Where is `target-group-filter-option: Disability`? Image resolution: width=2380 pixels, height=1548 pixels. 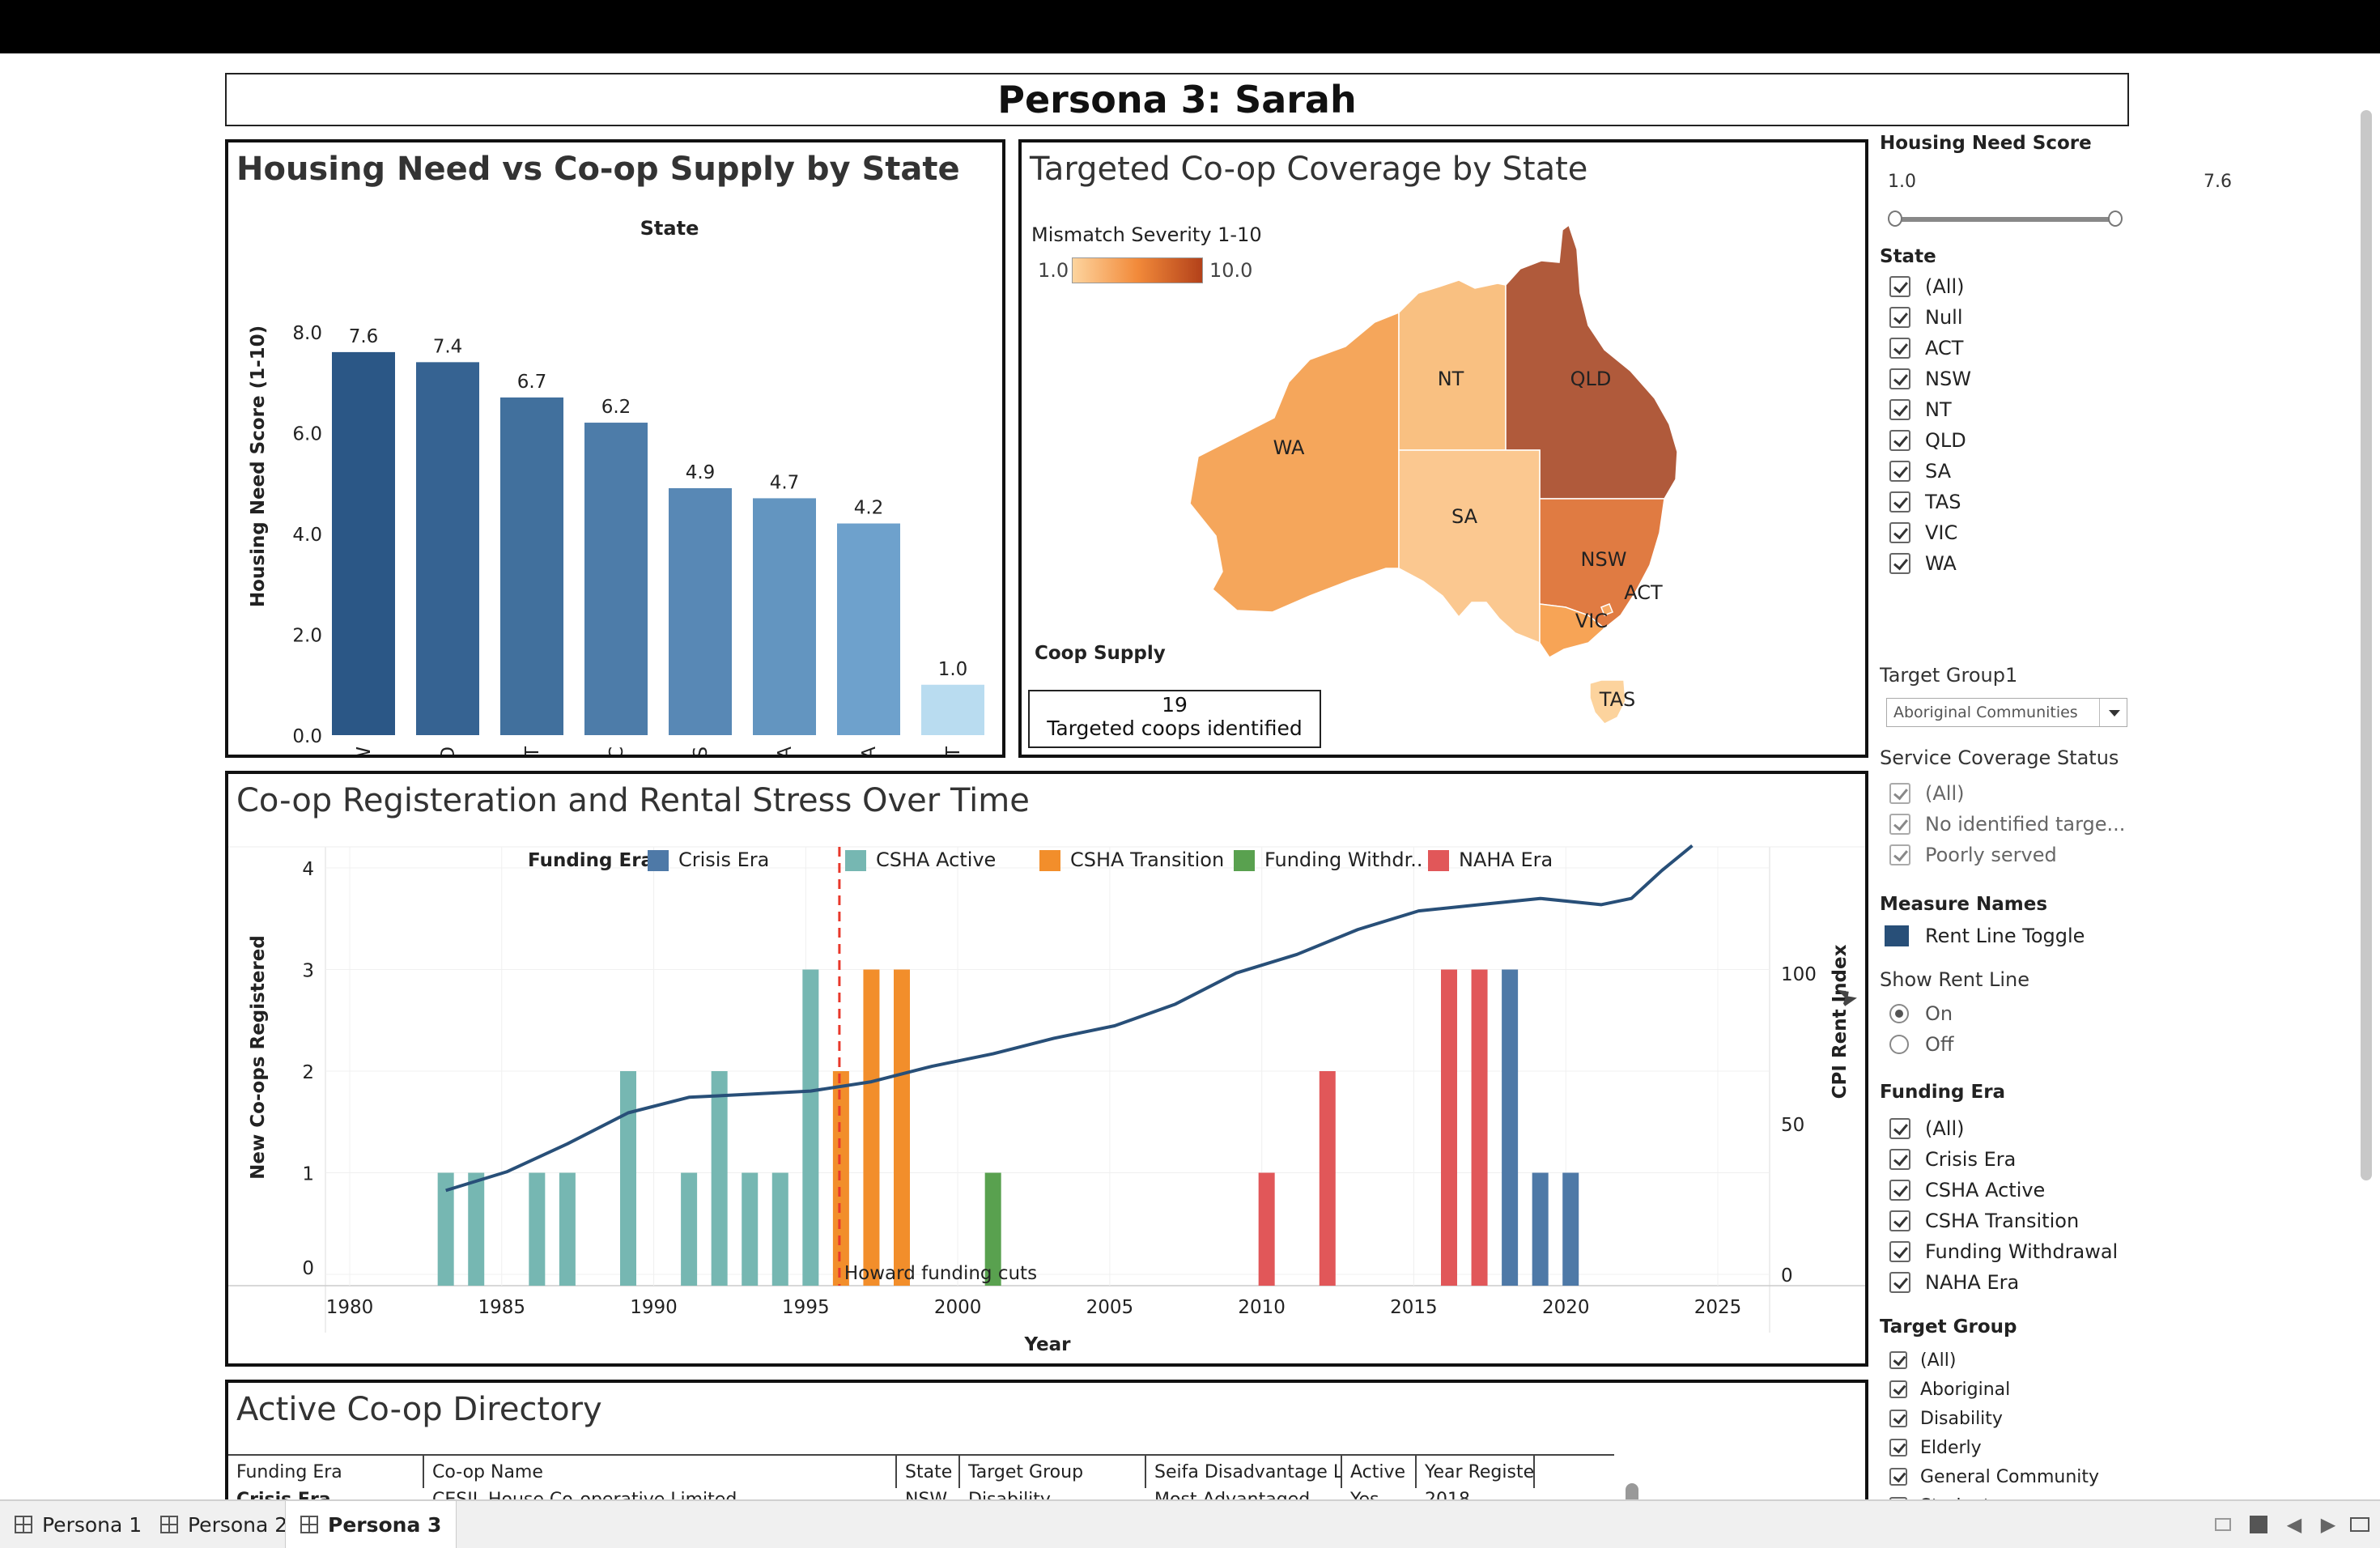 target-group-filter-option: Disability is located at coordinates (1946, 1418).